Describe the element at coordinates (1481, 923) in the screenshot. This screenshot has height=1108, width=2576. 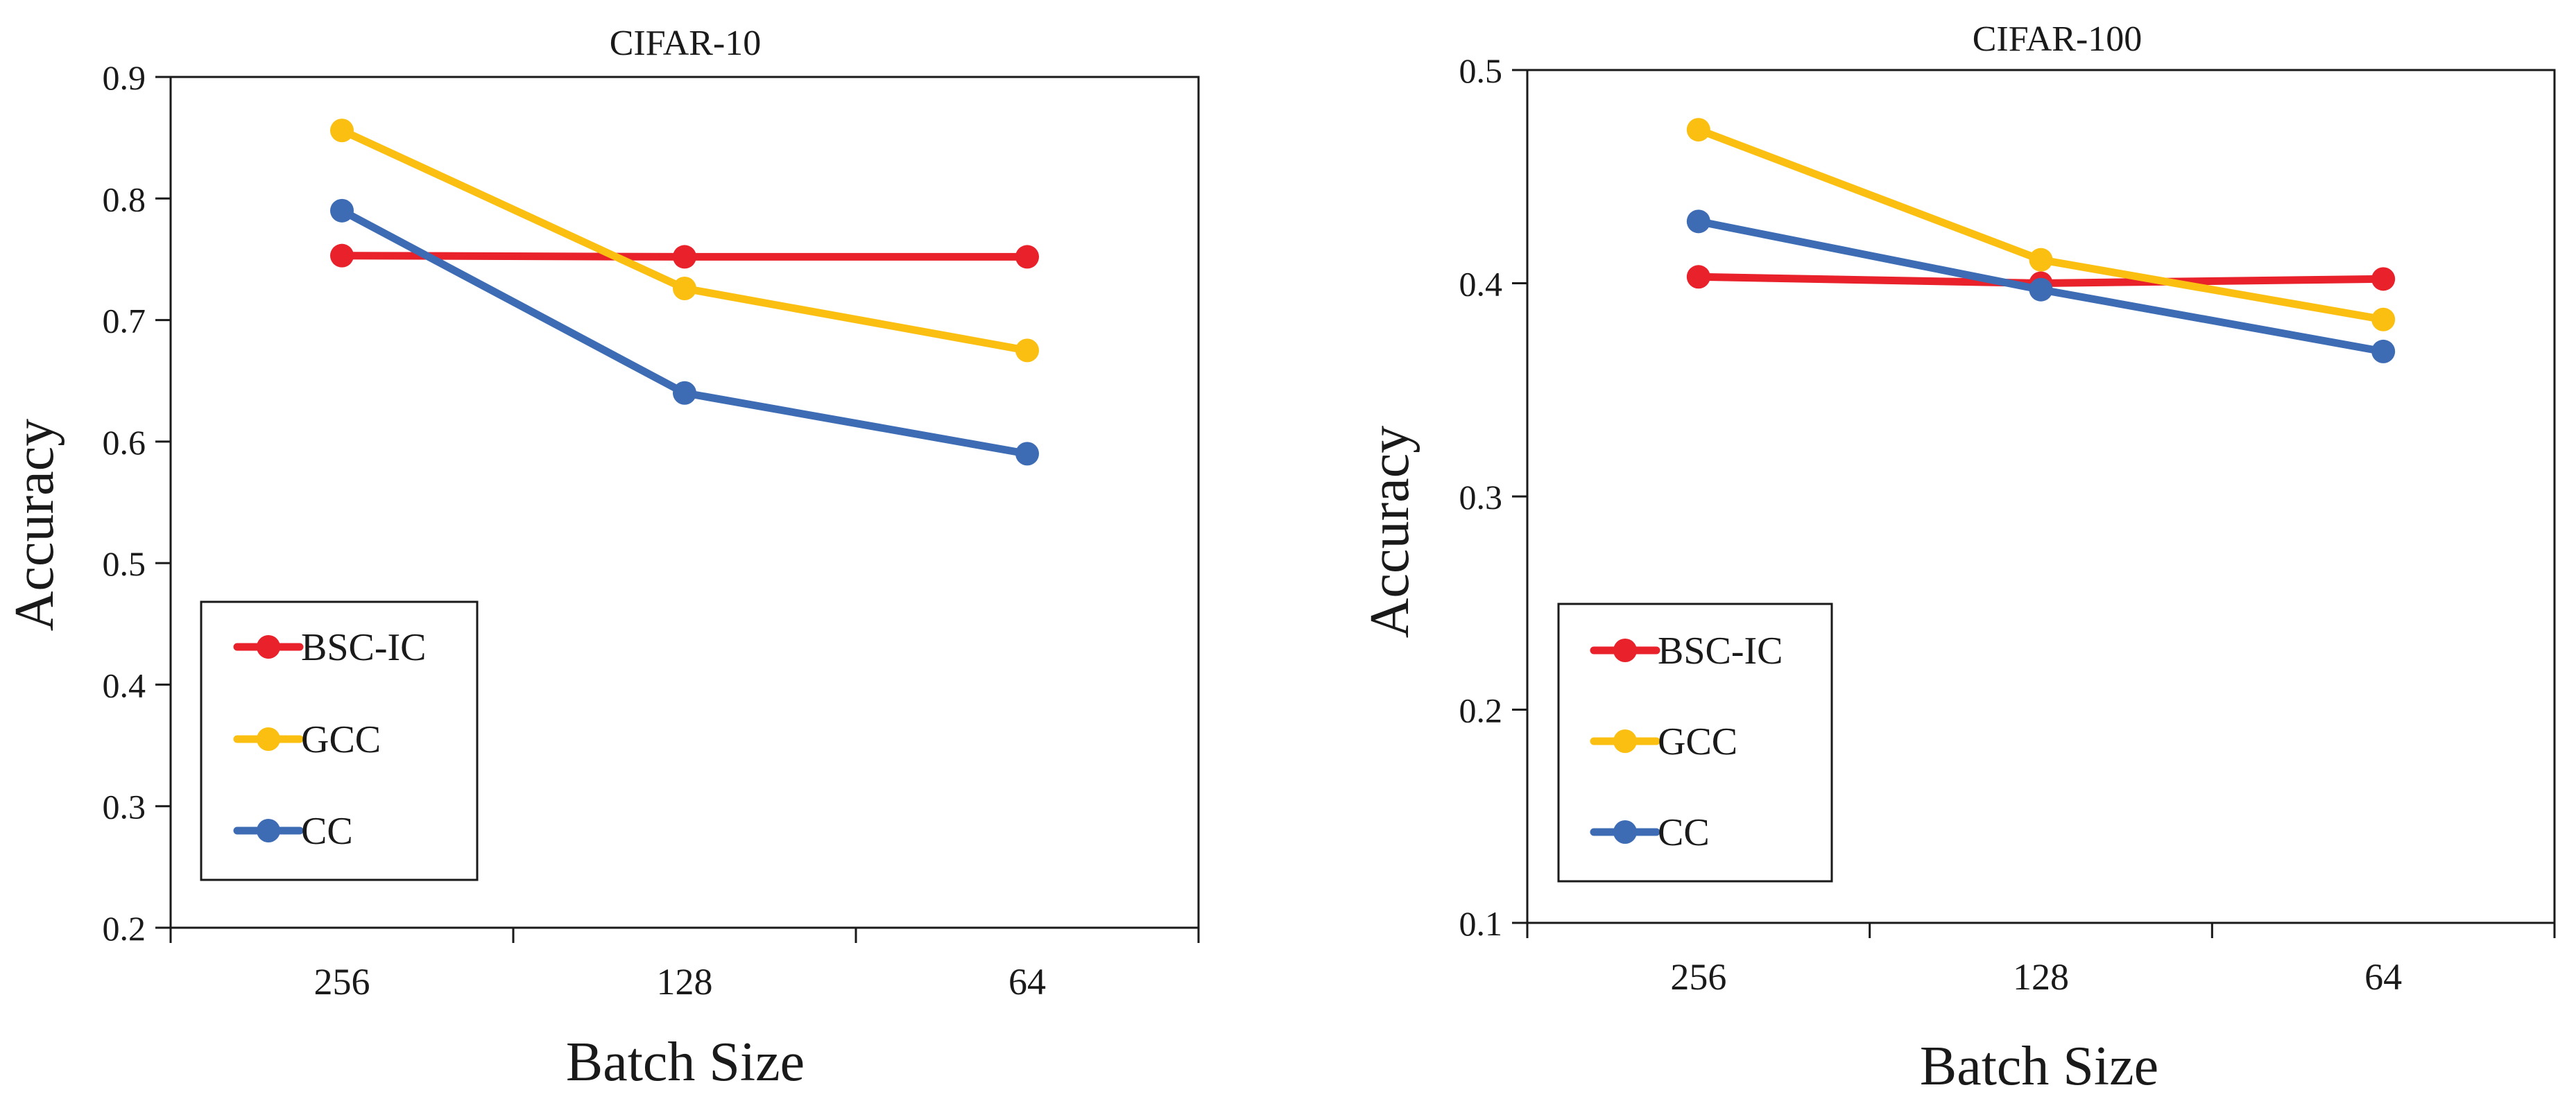
I see `y-tick-label: 0.1` at that location.